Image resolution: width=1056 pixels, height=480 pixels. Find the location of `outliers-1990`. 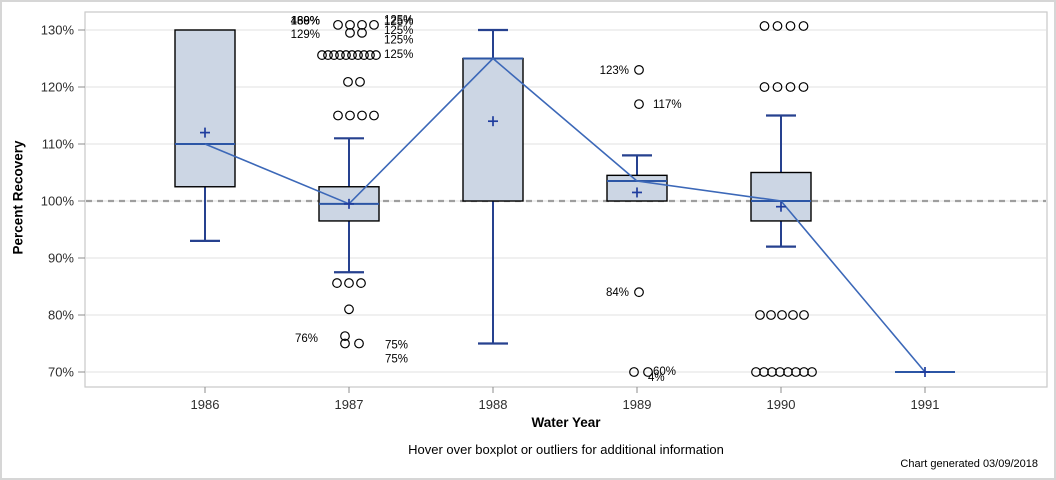

outliers-1990 is located at coordinates (784, 199).